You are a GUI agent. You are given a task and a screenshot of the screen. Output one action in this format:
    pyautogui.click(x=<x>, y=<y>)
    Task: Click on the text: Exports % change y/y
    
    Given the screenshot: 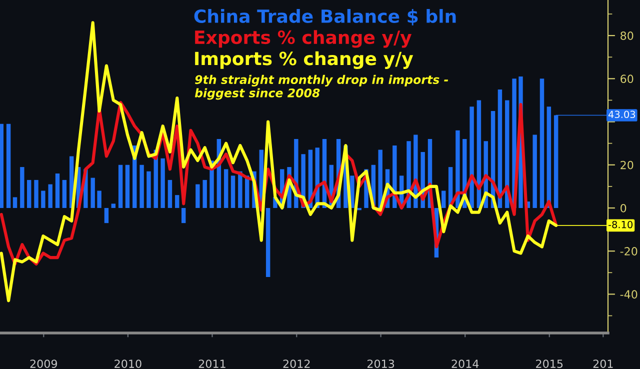 What is the action you would take?
    pyautogui.click(x=303, y=39)
    